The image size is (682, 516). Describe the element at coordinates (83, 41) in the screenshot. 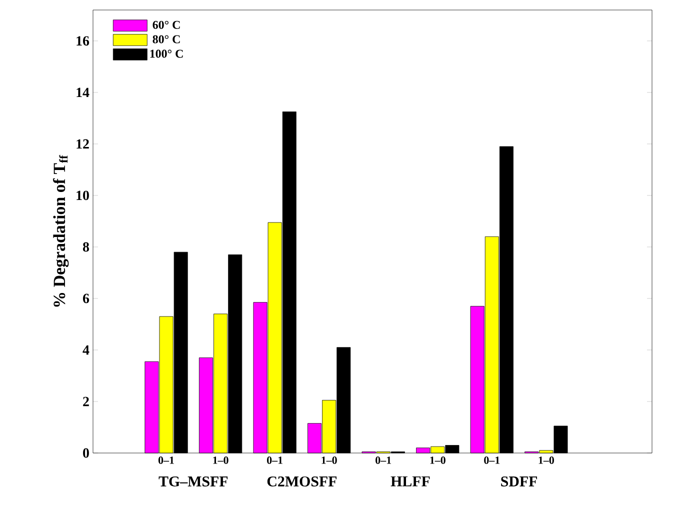

I see `y-tick-label: 16` at that location.